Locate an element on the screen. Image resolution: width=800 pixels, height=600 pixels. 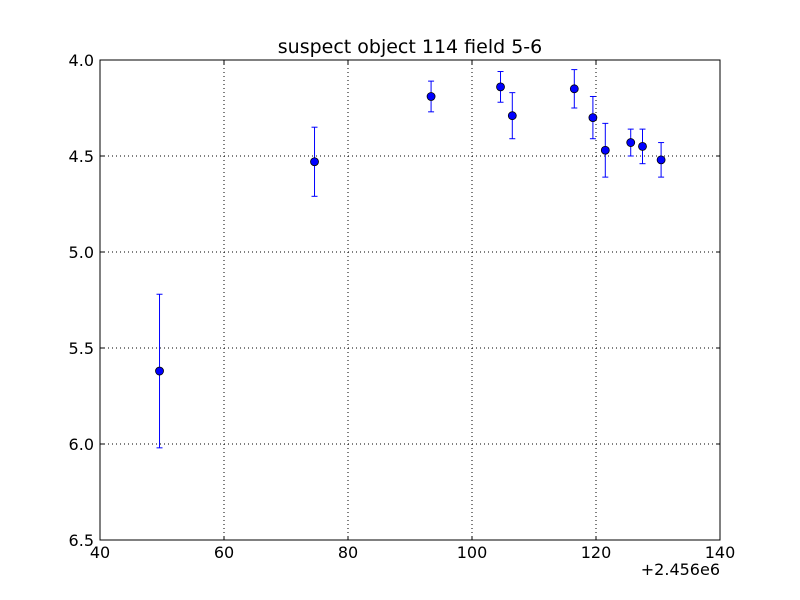
y-tick-label: 4.0 is located at coordinates (81, 60).